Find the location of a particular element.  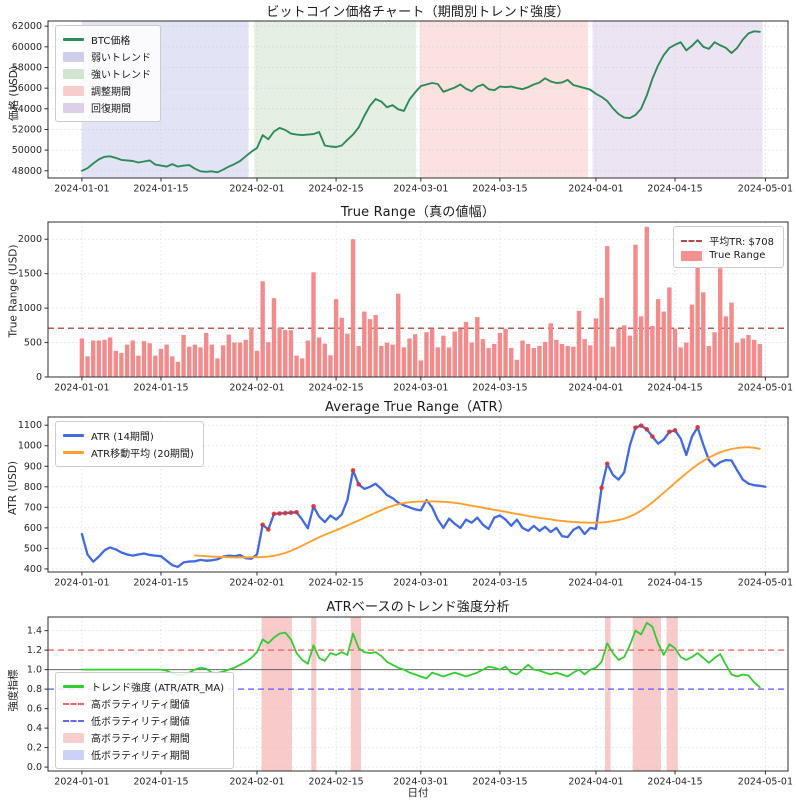

legend-label: トレンド強度 (ATR/ATR_MA) is located at coordinates (158, 688).